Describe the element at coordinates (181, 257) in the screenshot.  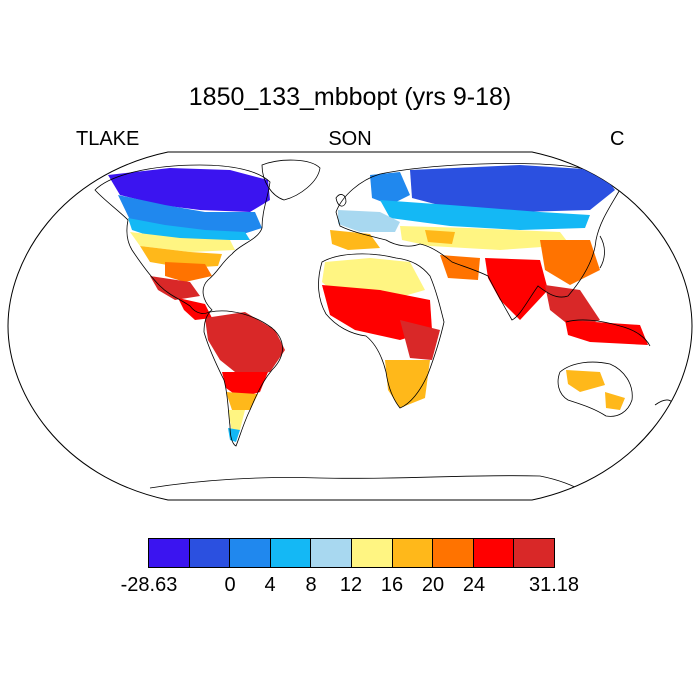
I see `region-usa-mid` at that location.